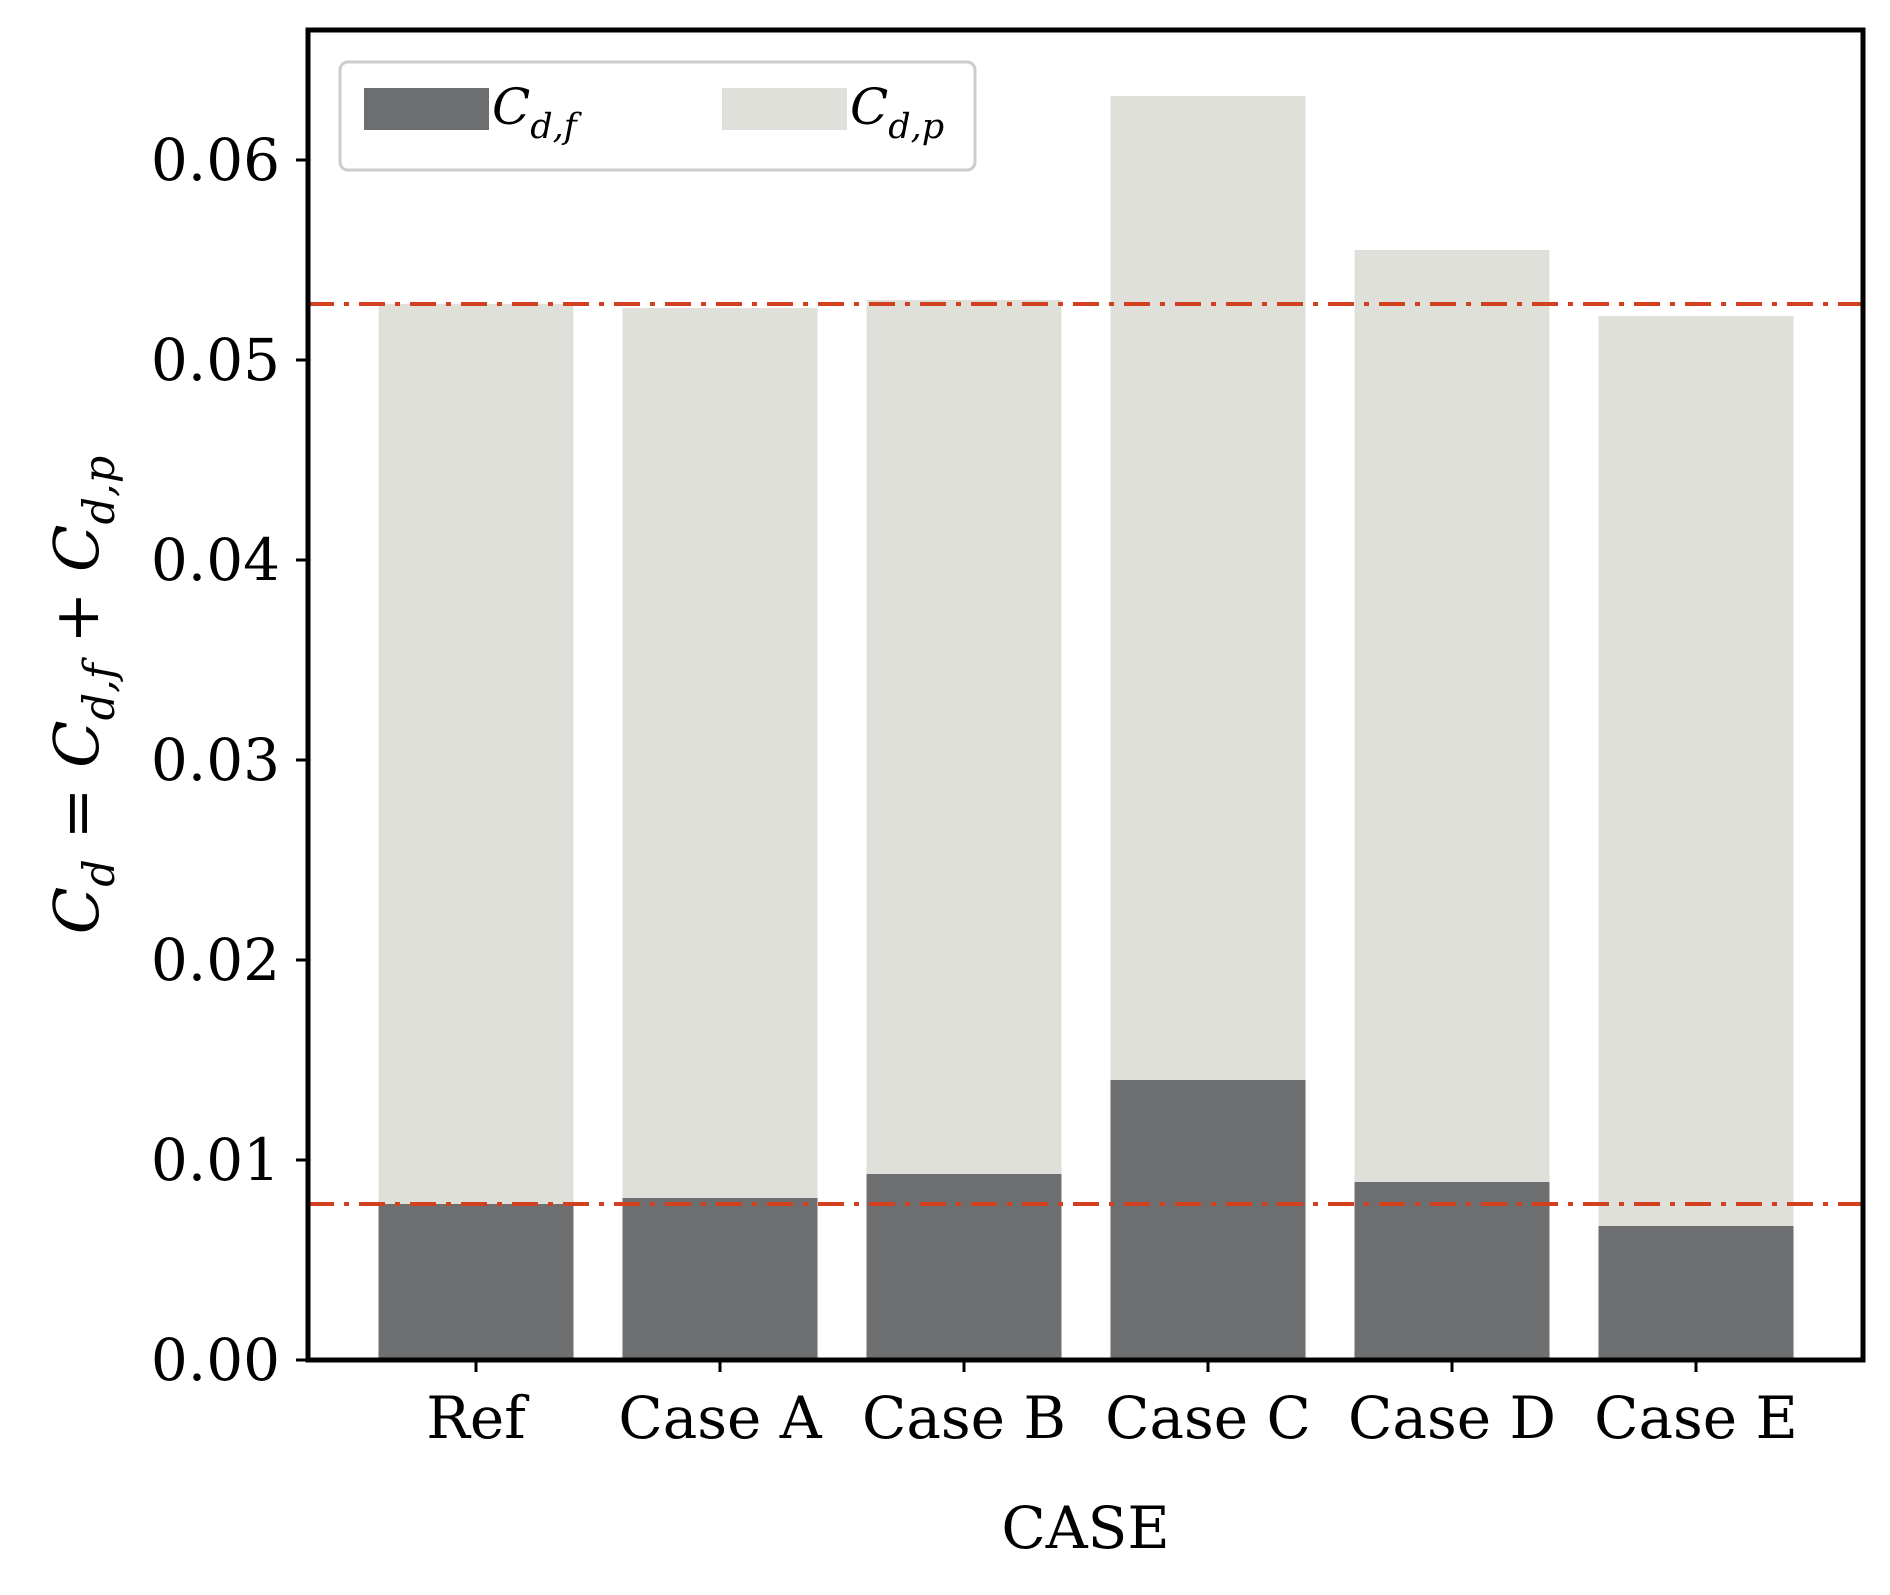 The image size is (1890, 1595). Describe the element at coordinates (215, 760) in the screenshot. I see `y-tick-label: 0.03` at that location.